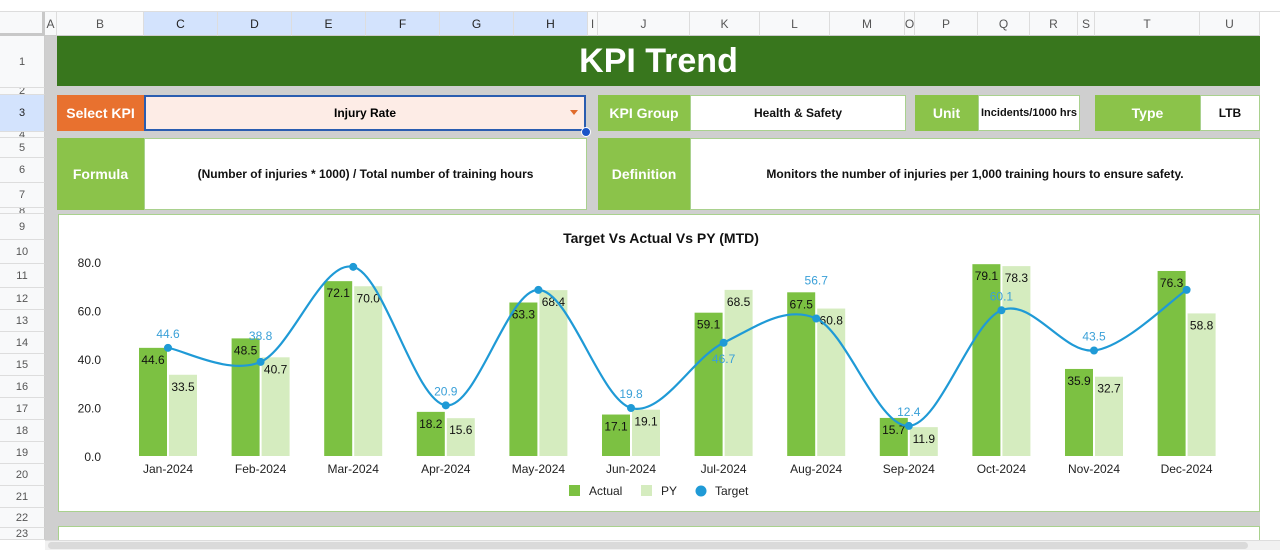 Image resolution: width=1280 pixels, height=550 pixels. What do you see at coordinates (403, 24) in the screenshot?
I see `column-header-f: F` at bounding box center [403, 24].